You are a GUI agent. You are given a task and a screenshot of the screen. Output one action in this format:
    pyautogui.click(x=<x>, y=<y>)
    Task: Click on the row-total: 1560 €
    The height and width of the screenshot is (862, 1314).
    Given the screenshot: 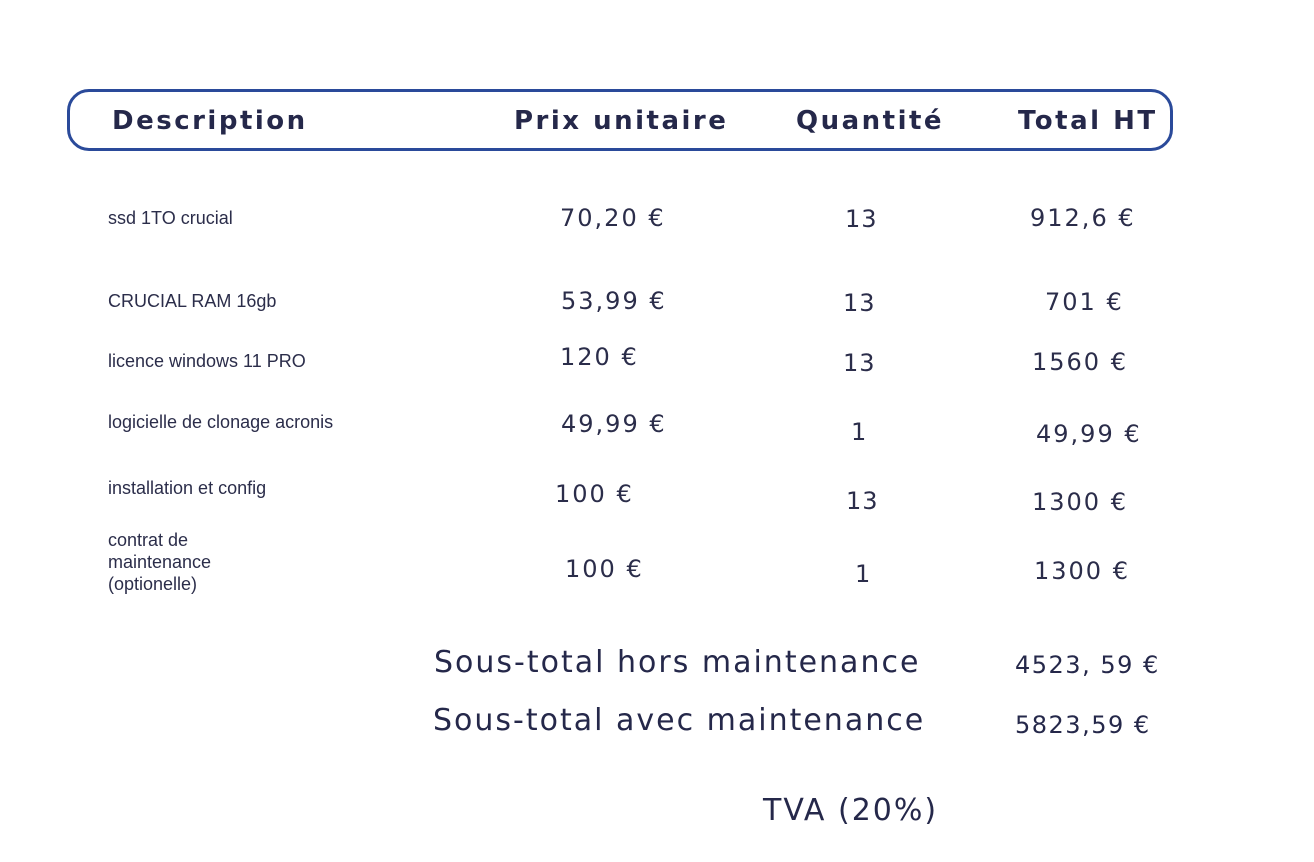 What is the action you would take?
    pyautogui.click(x=1080, y=362)
    